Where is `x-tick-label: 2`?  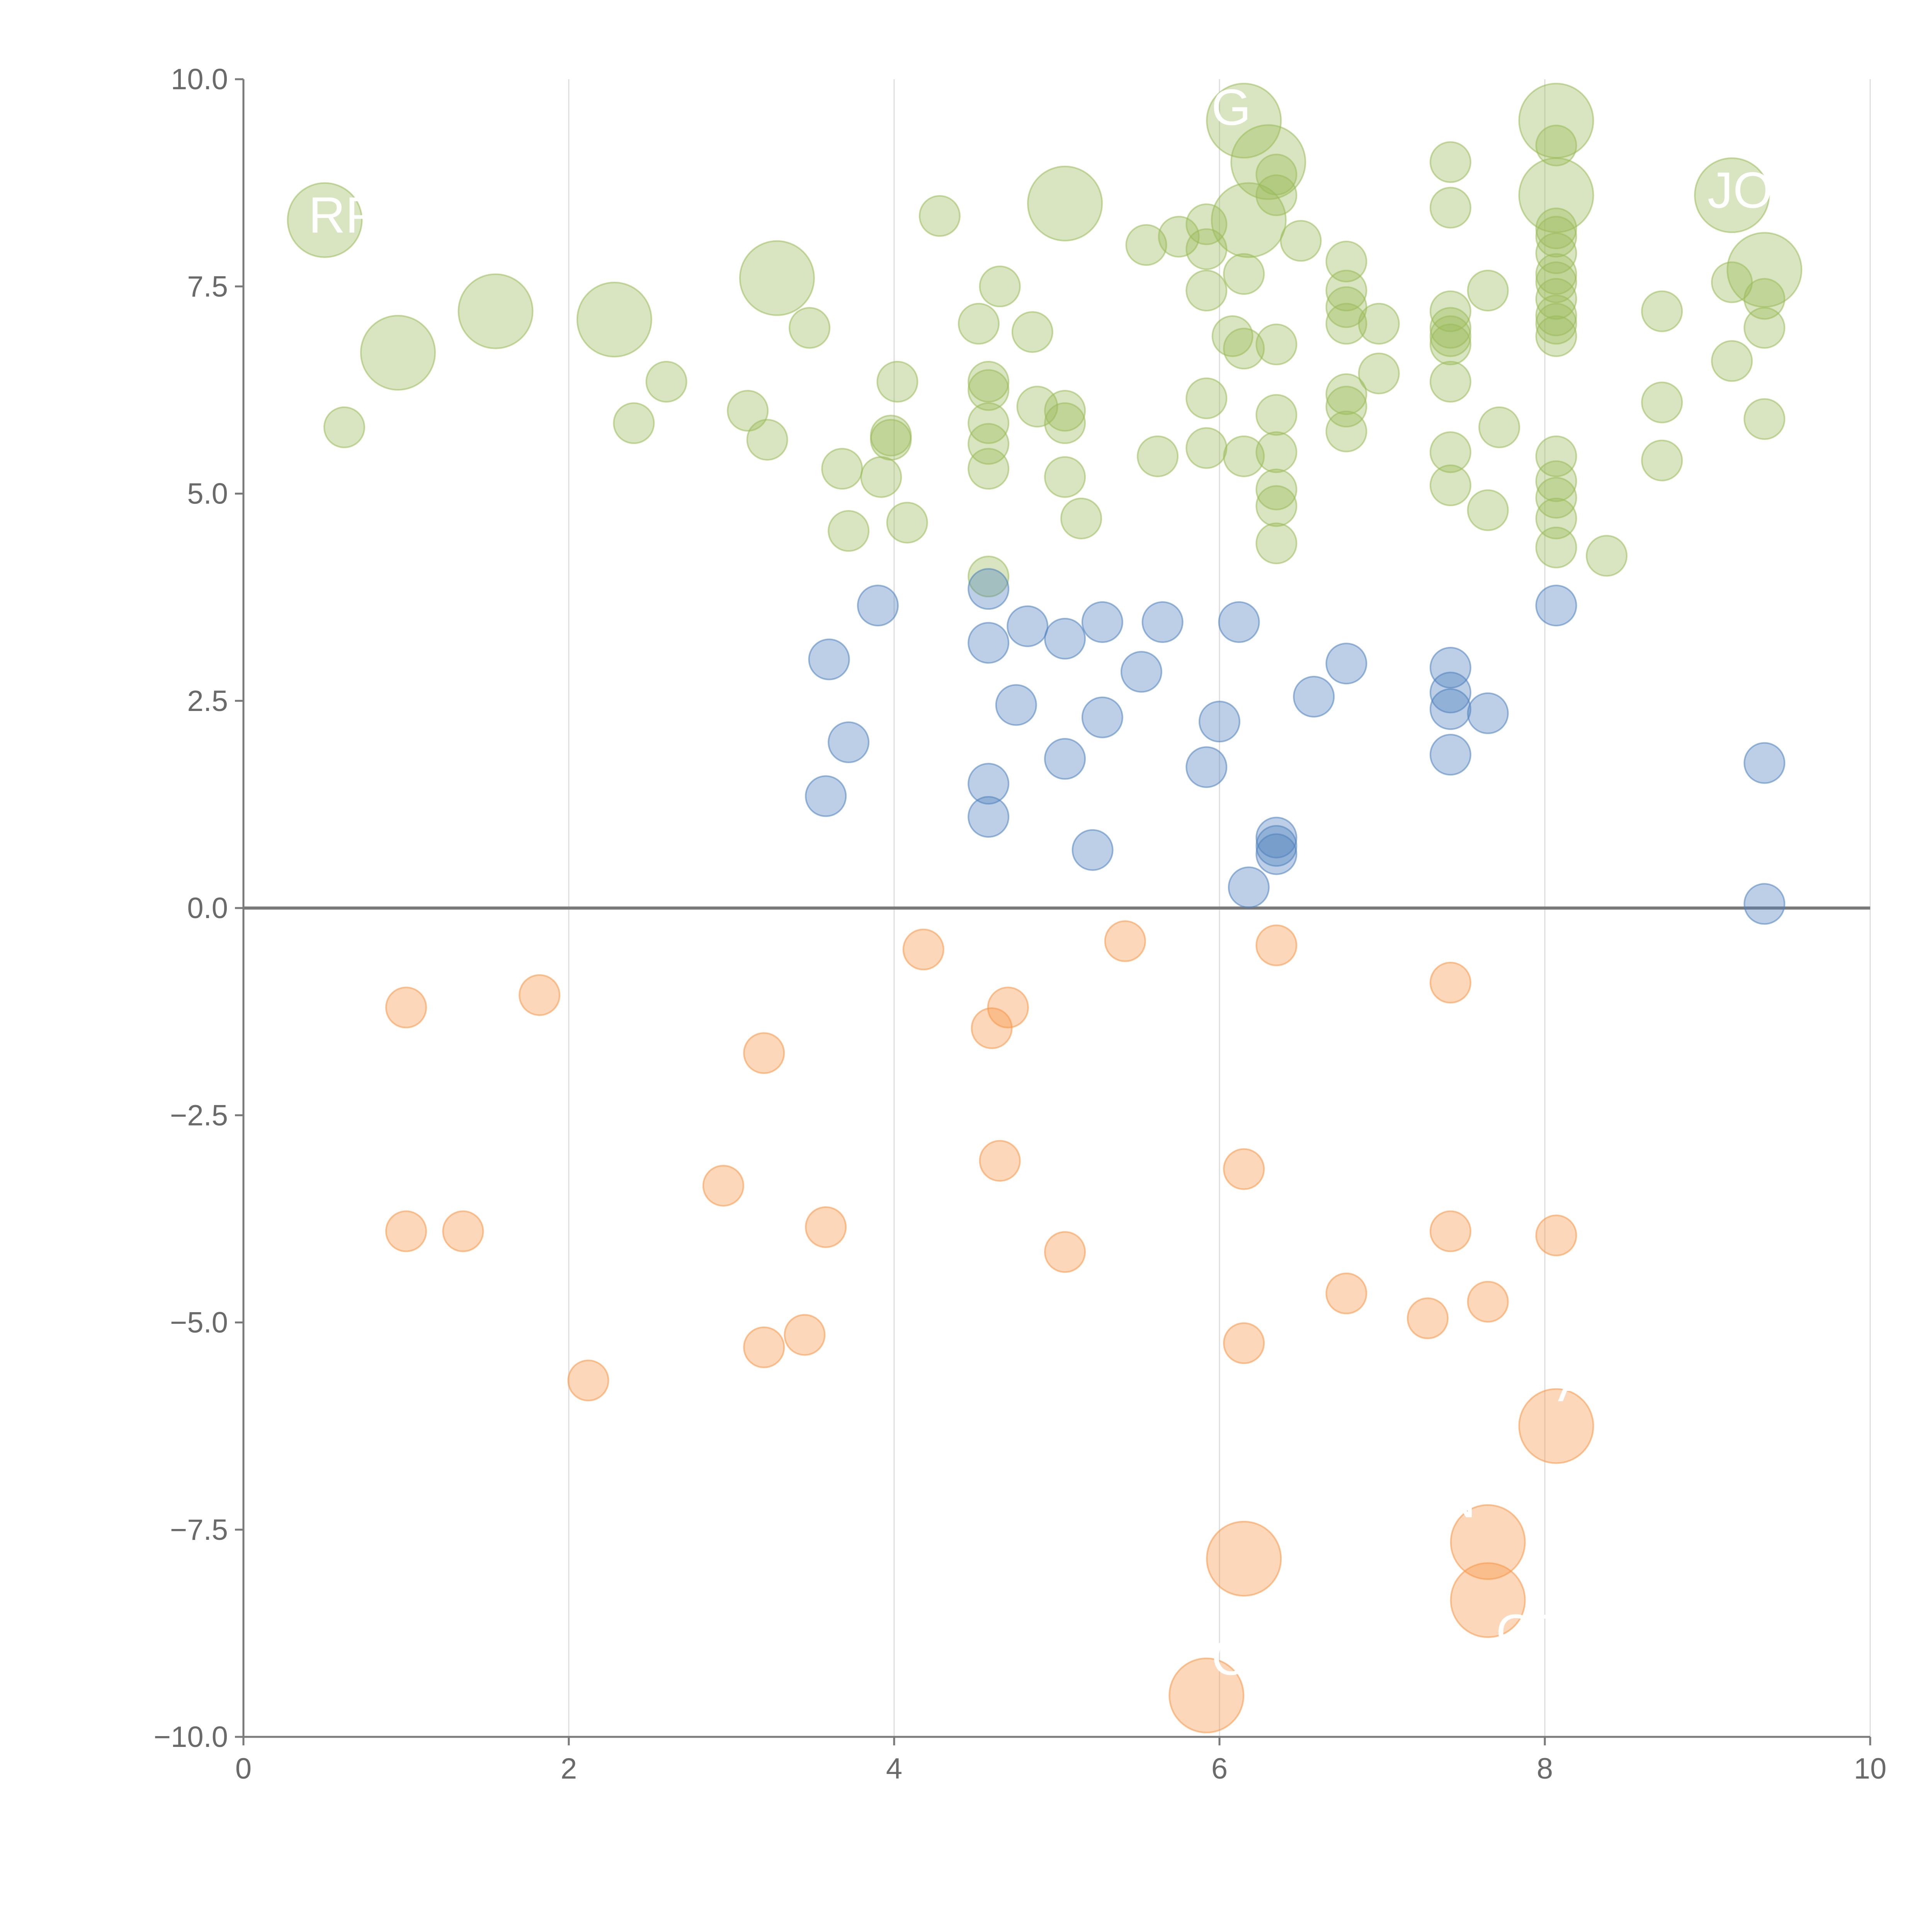 x-tick-label: 2 is located at coordinates (569, 1769).